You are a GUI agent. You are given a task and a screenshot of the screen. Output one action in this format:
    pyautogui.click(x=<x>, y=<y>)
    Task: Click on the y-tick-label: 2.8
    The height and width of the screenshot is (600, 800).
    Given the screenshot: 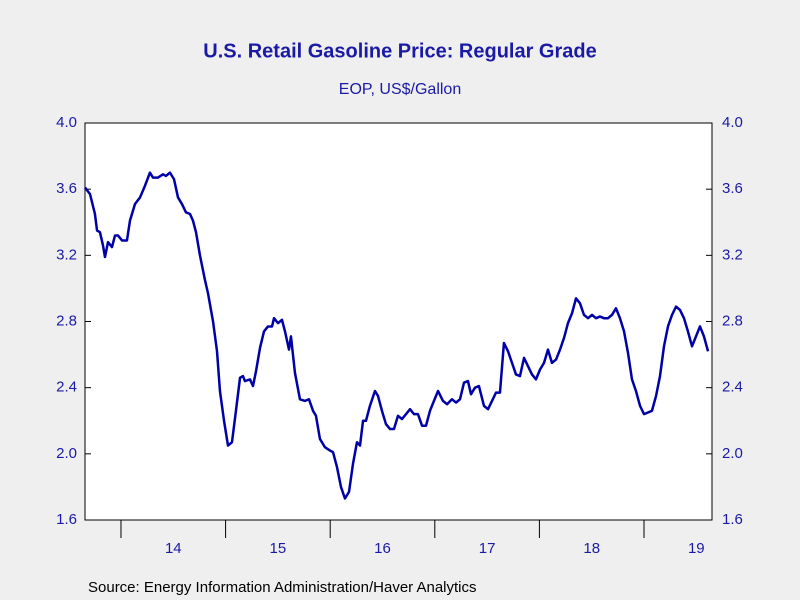 What is the action you would take?
    pyautogui.click(x=66, y=320)
    